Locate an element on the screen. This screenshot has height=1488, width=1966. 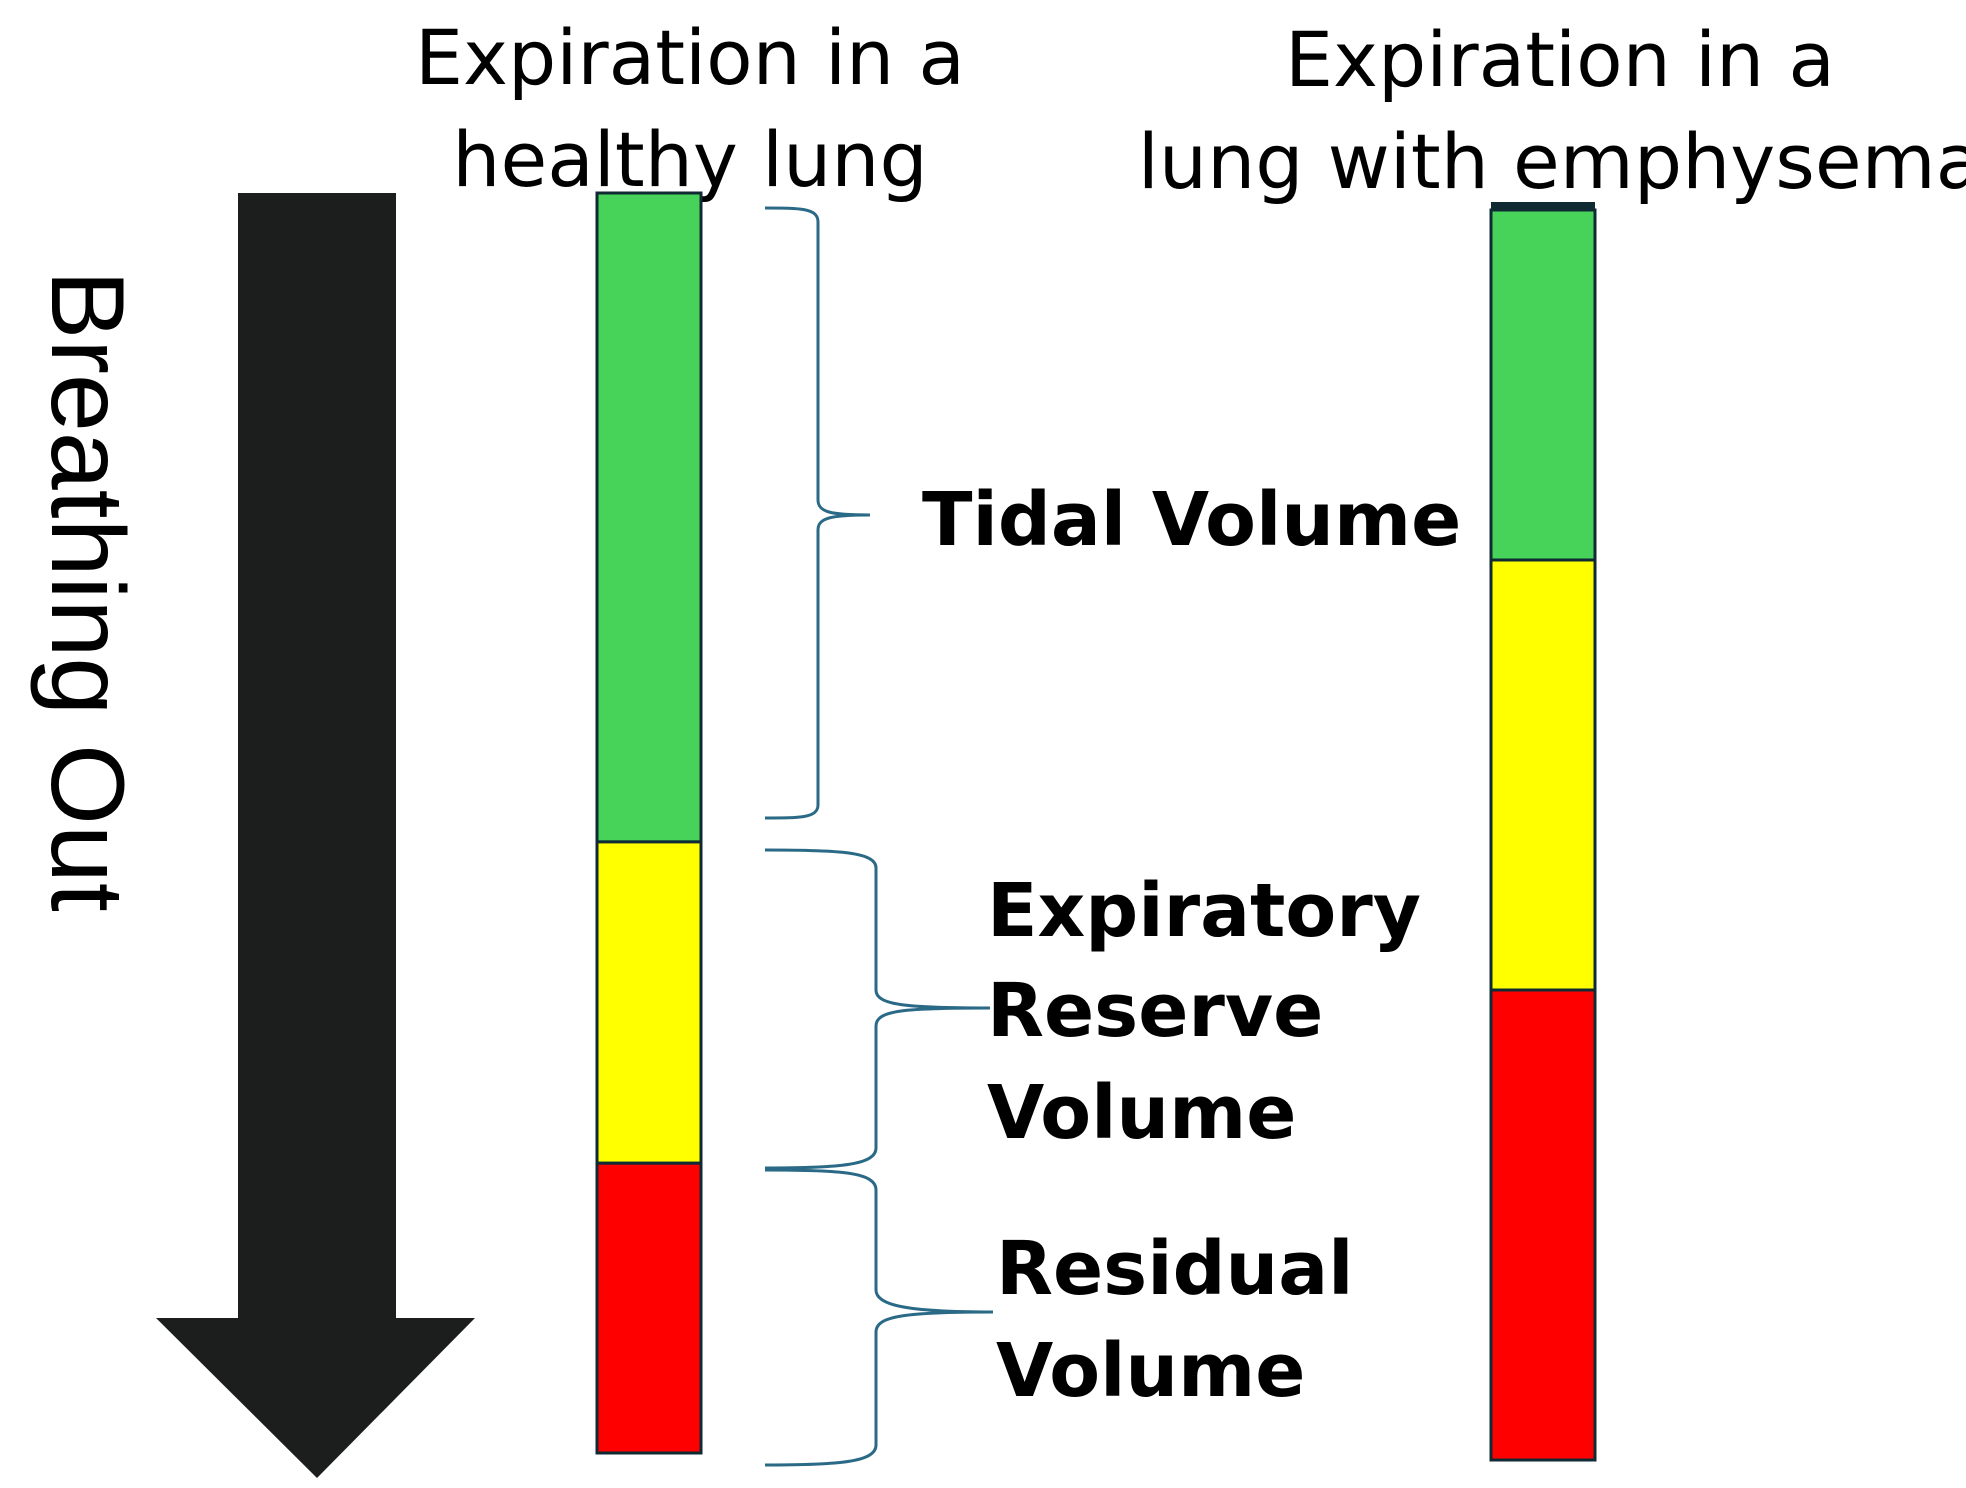
emphysema-bar-cap is located at coordinates (1543, 206).